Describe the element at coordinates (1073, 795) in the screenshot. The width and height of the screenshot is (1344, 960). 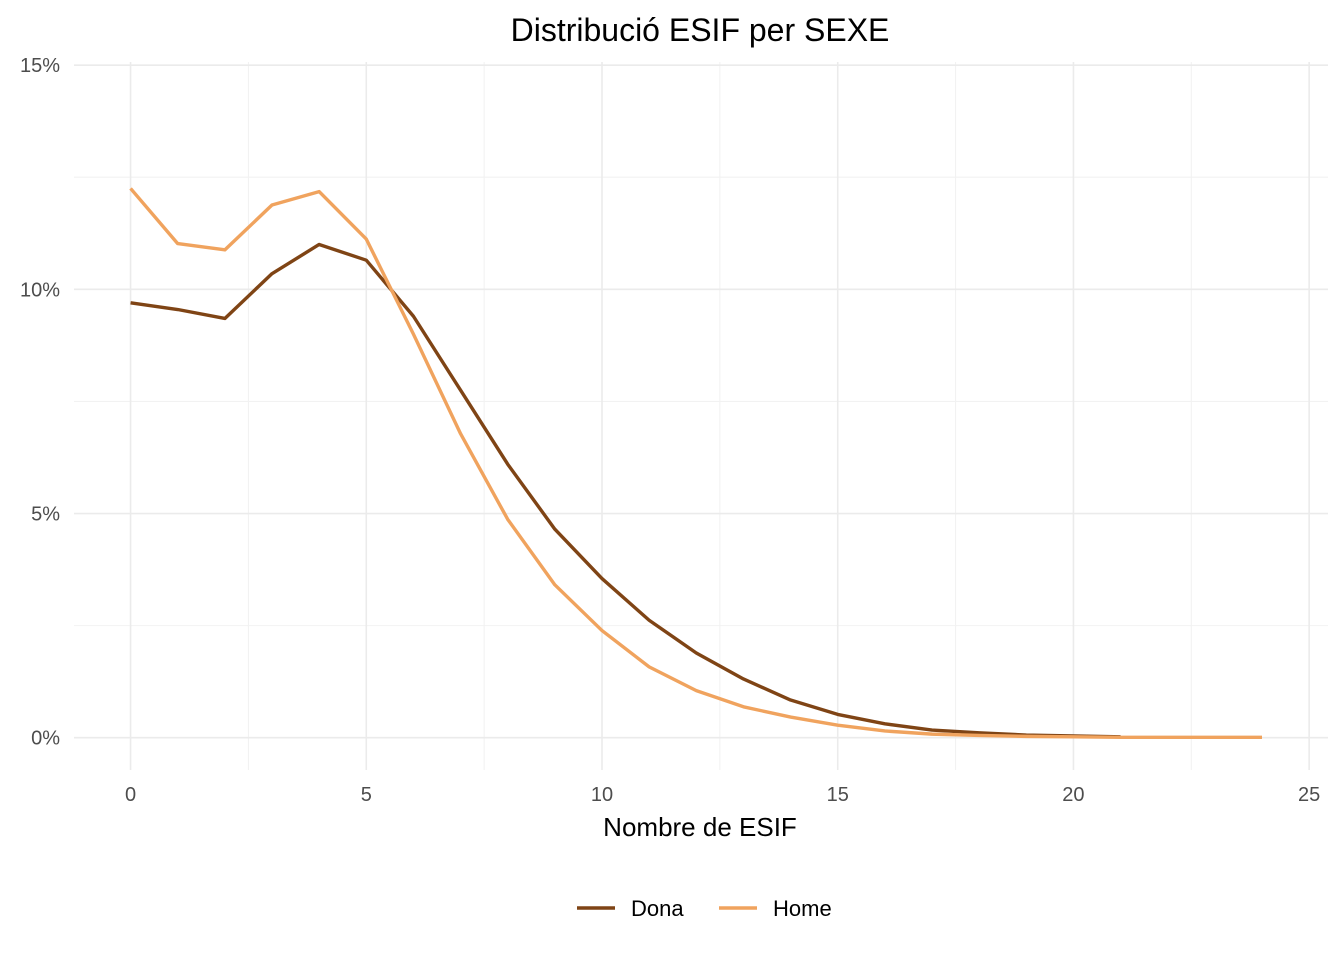
I see `x-tick-label: 20` at that location.